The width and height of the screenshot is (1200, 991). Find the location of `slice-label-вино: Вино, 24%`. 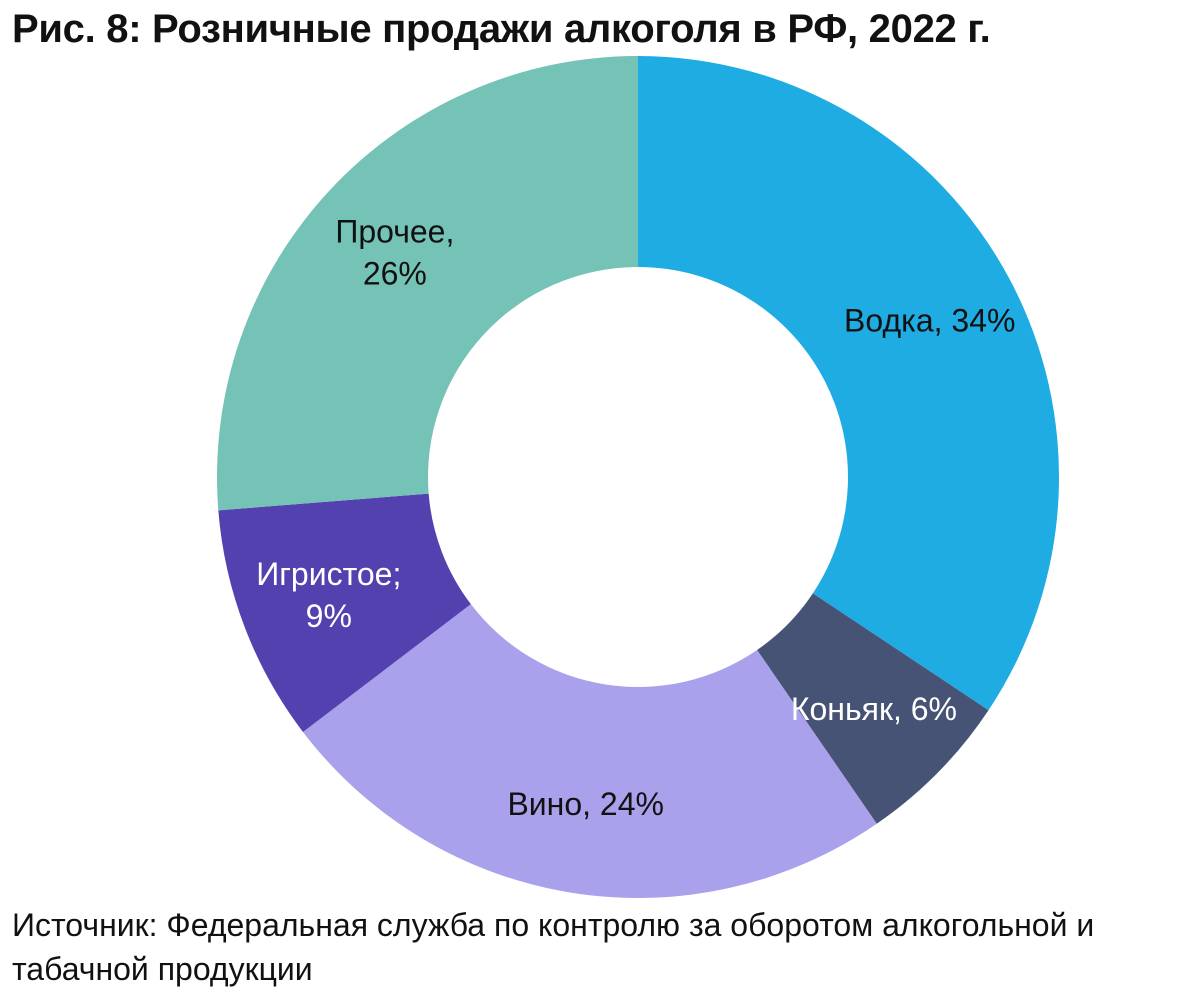

slice-label-вино: Вино, 24% is located at coordinates (585, 804).